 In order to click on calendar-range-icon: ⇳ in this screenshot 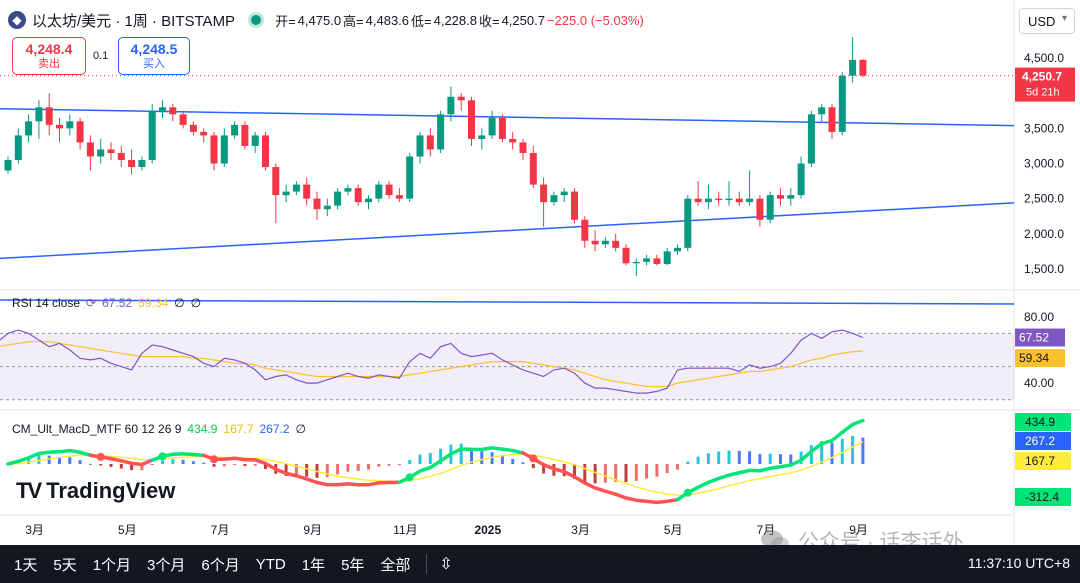, I will do `click(446, 564)`.